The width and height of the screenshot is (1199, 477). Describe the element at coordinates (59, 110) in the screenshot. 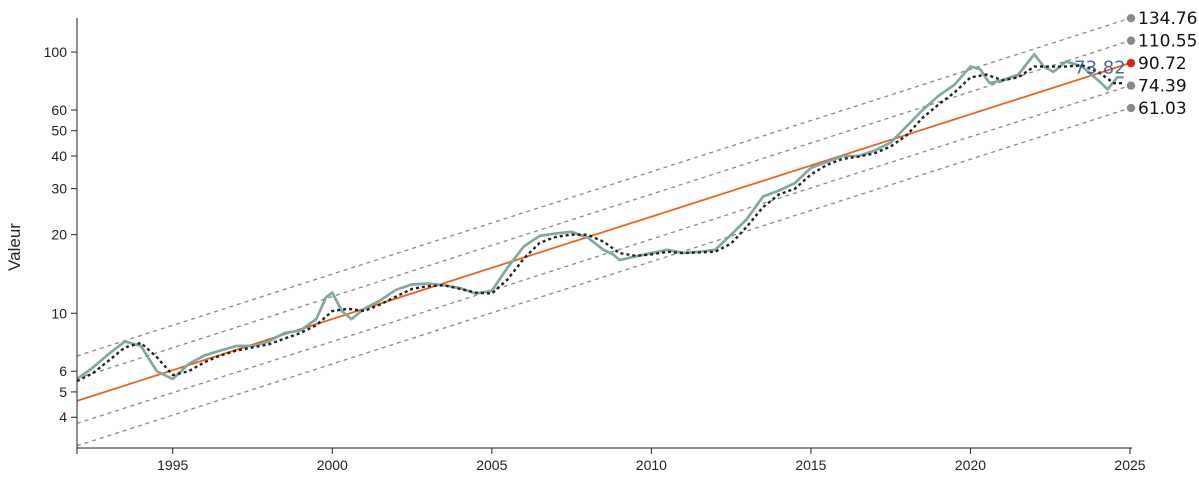

I see `y-tick-label: 60` at that location.